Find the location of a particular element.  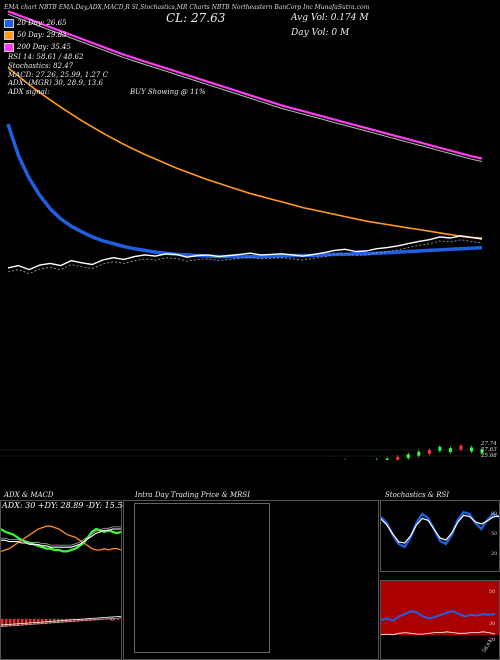

rsi-secondary-line is located at coordinates (438, 633).